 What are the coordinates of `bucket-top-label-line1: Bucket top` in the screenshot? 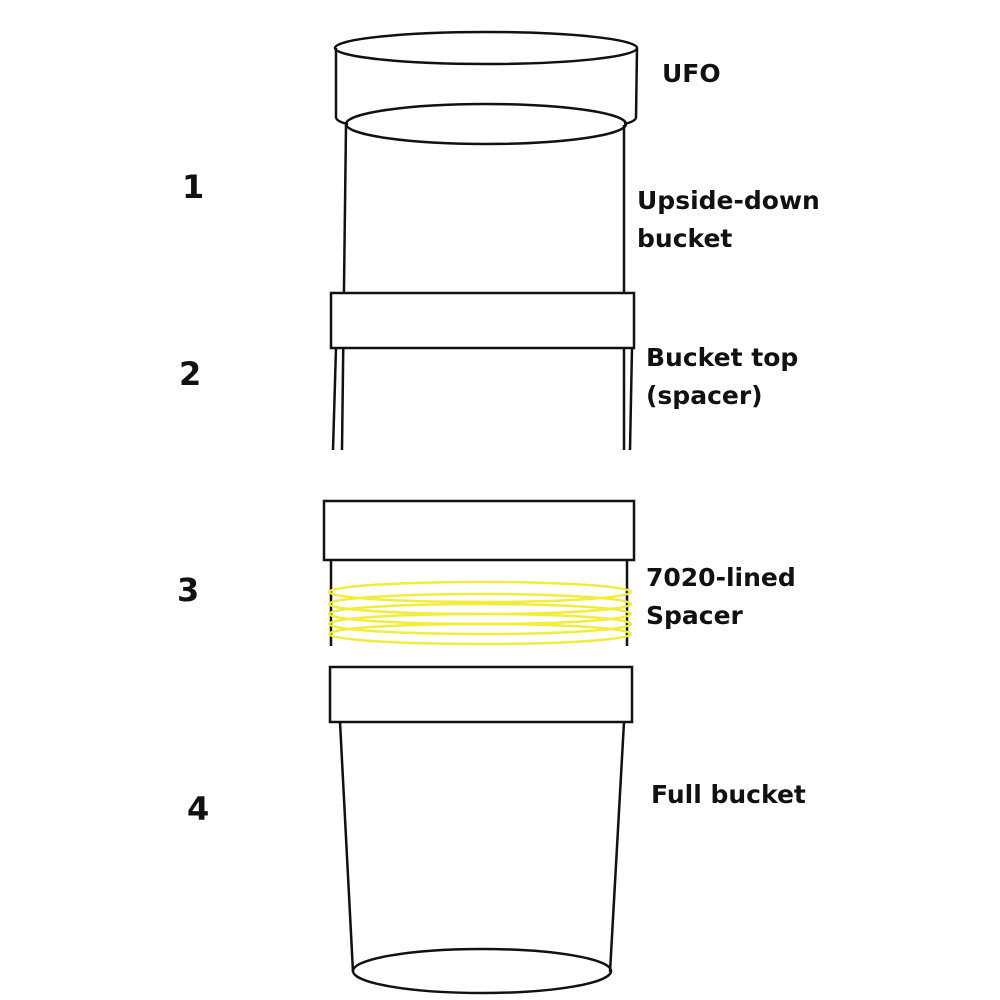 It's located at (722, 357).